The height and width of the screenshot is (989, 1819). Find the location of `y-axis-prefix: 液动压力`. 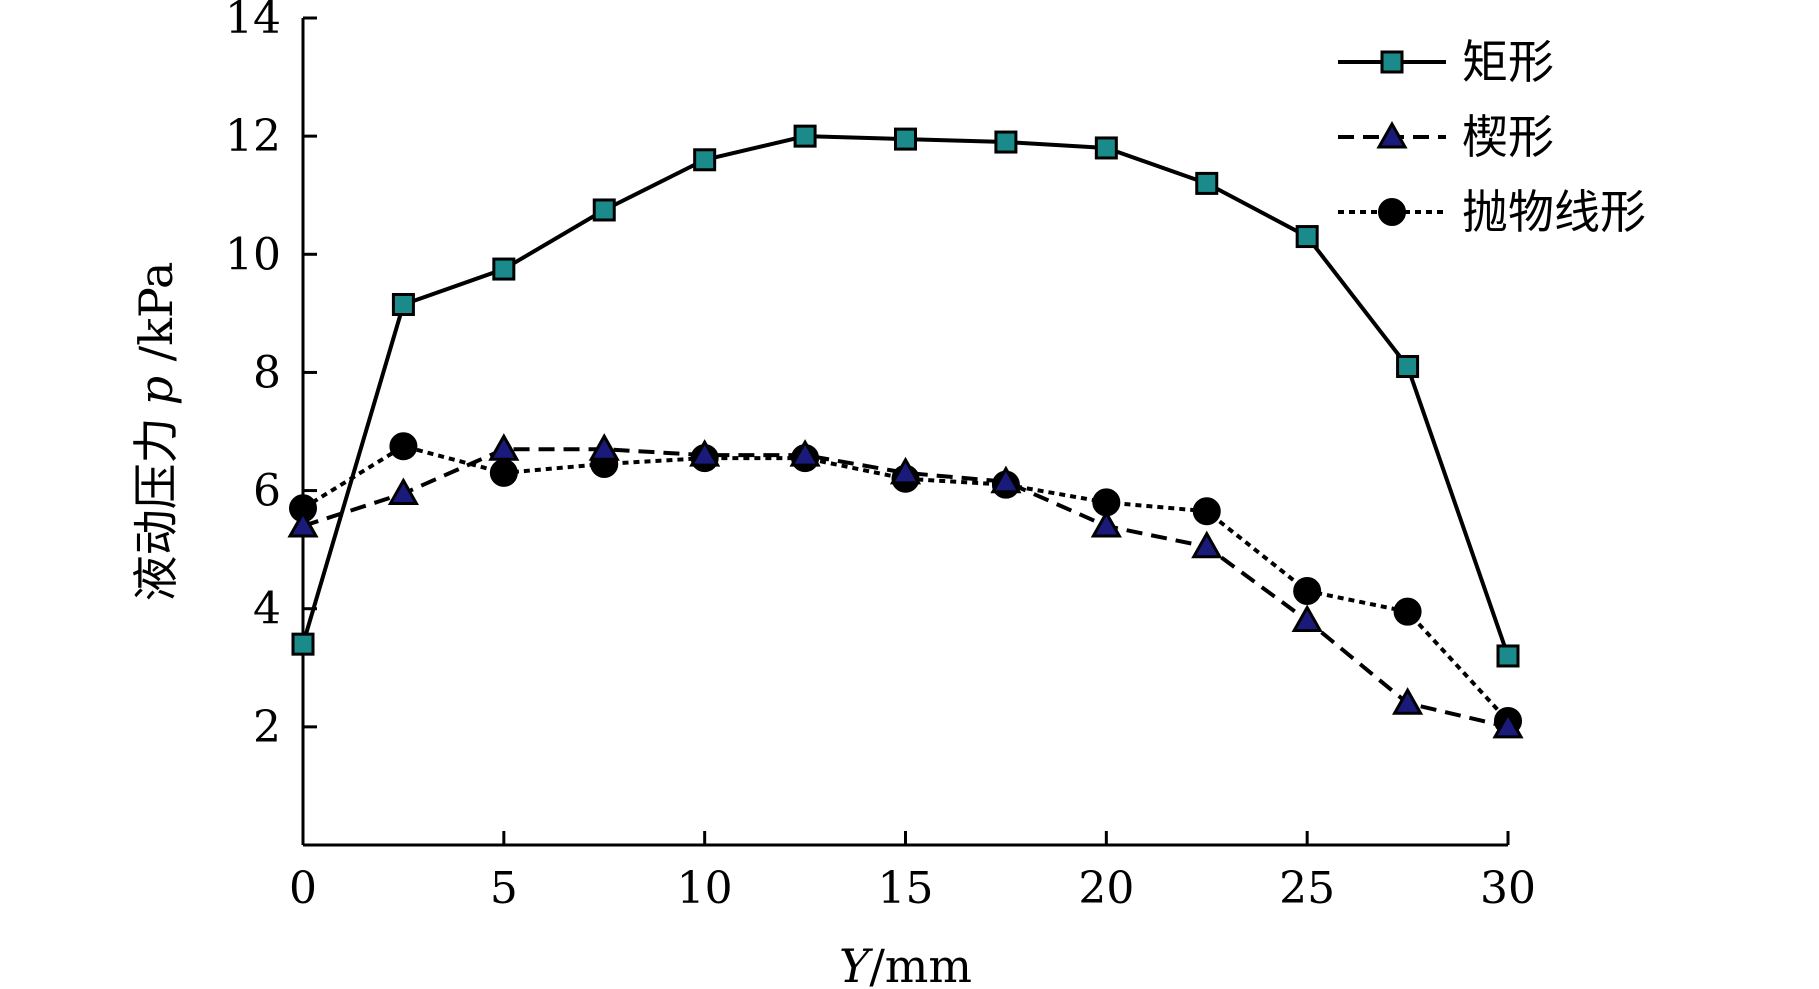

y-axis-prefix: 液动压力 is located at coordinates (156, 509).